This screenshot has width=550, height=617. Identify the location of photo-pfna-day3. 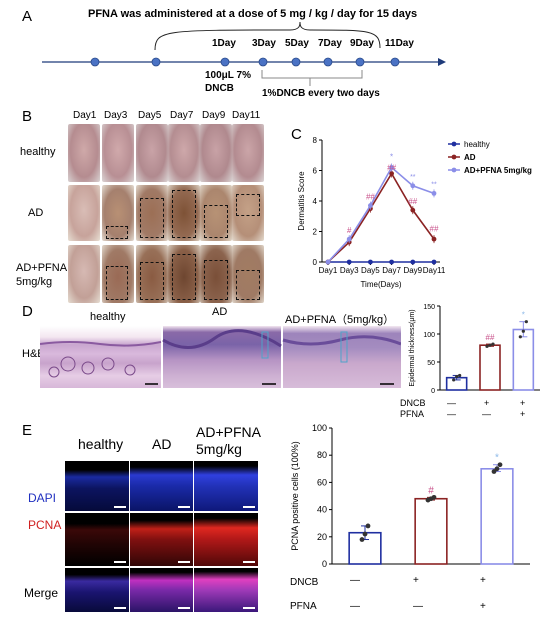
(118, 274).